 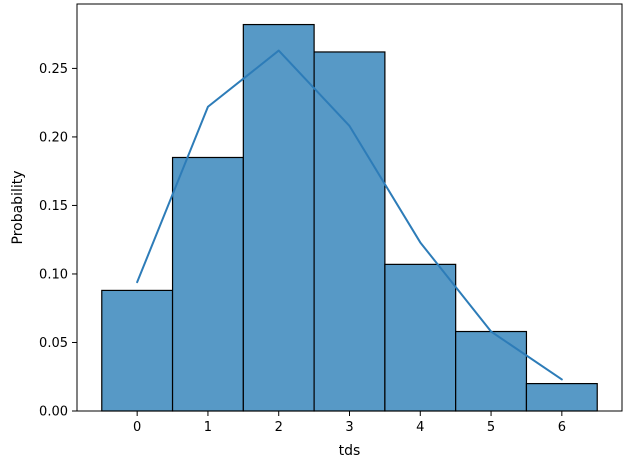 What do you see at coordinates (349, 427) in the screenshot?
I see `x-tick-label: 3` at bounding box center [349, 427].